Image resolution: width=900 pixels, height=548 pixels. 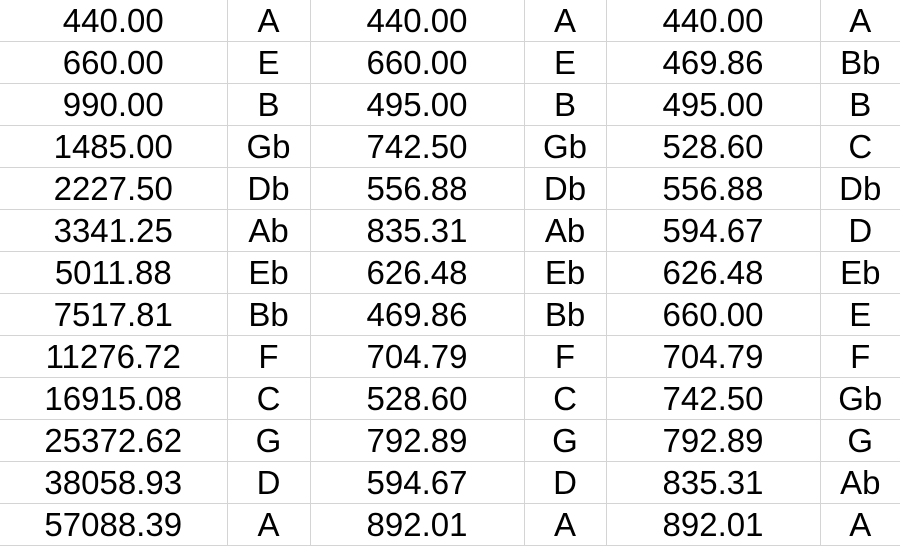 I want to click on table-row: 990.00 B 495.00 B 495.00 B, so click(x=450, y=104).